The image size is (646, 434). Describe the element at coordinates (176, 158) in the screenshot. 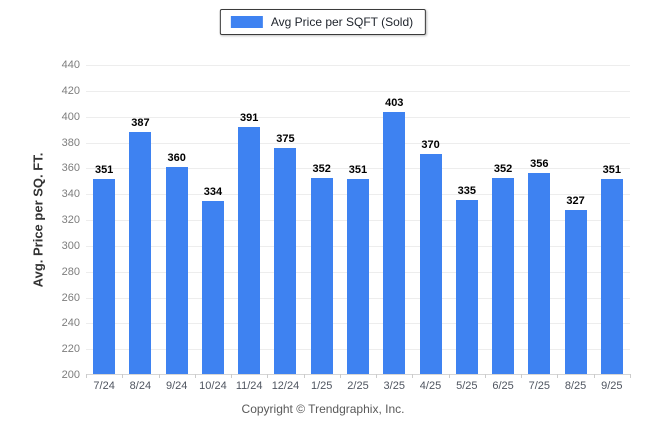

I see `bar-value-label: 360` at that location.